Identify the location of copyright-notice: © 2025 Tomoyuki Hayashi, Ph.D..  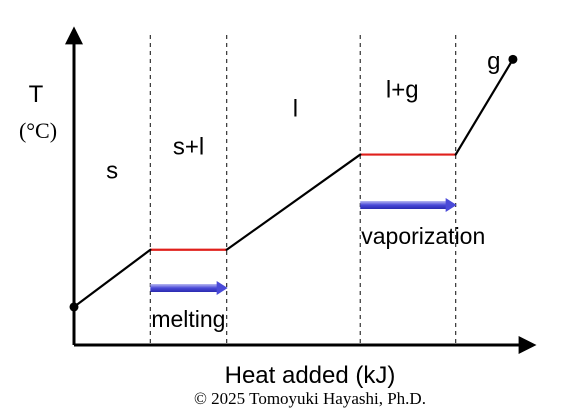
(310, 398).